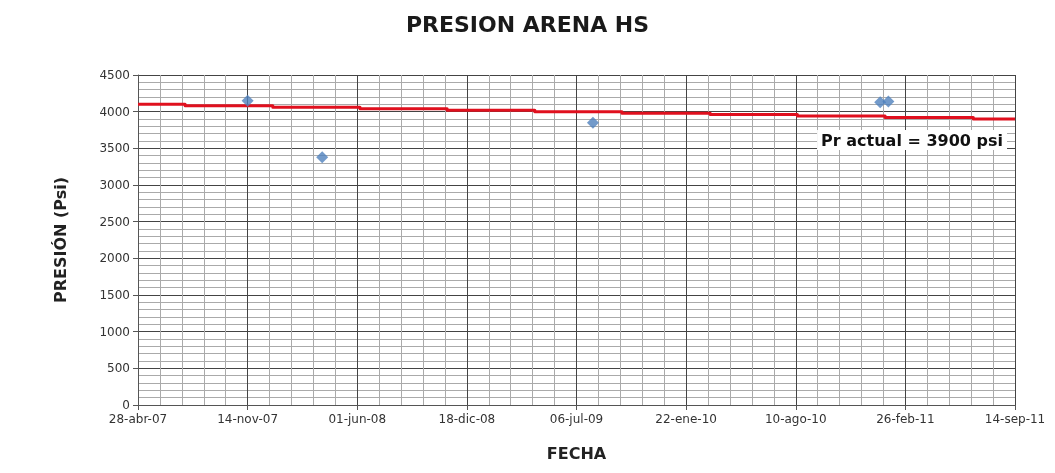  Describe the element at coordinates (912, 140) in the screenshot. I see `annotation: Pr actual = 3900 psi` at that location.